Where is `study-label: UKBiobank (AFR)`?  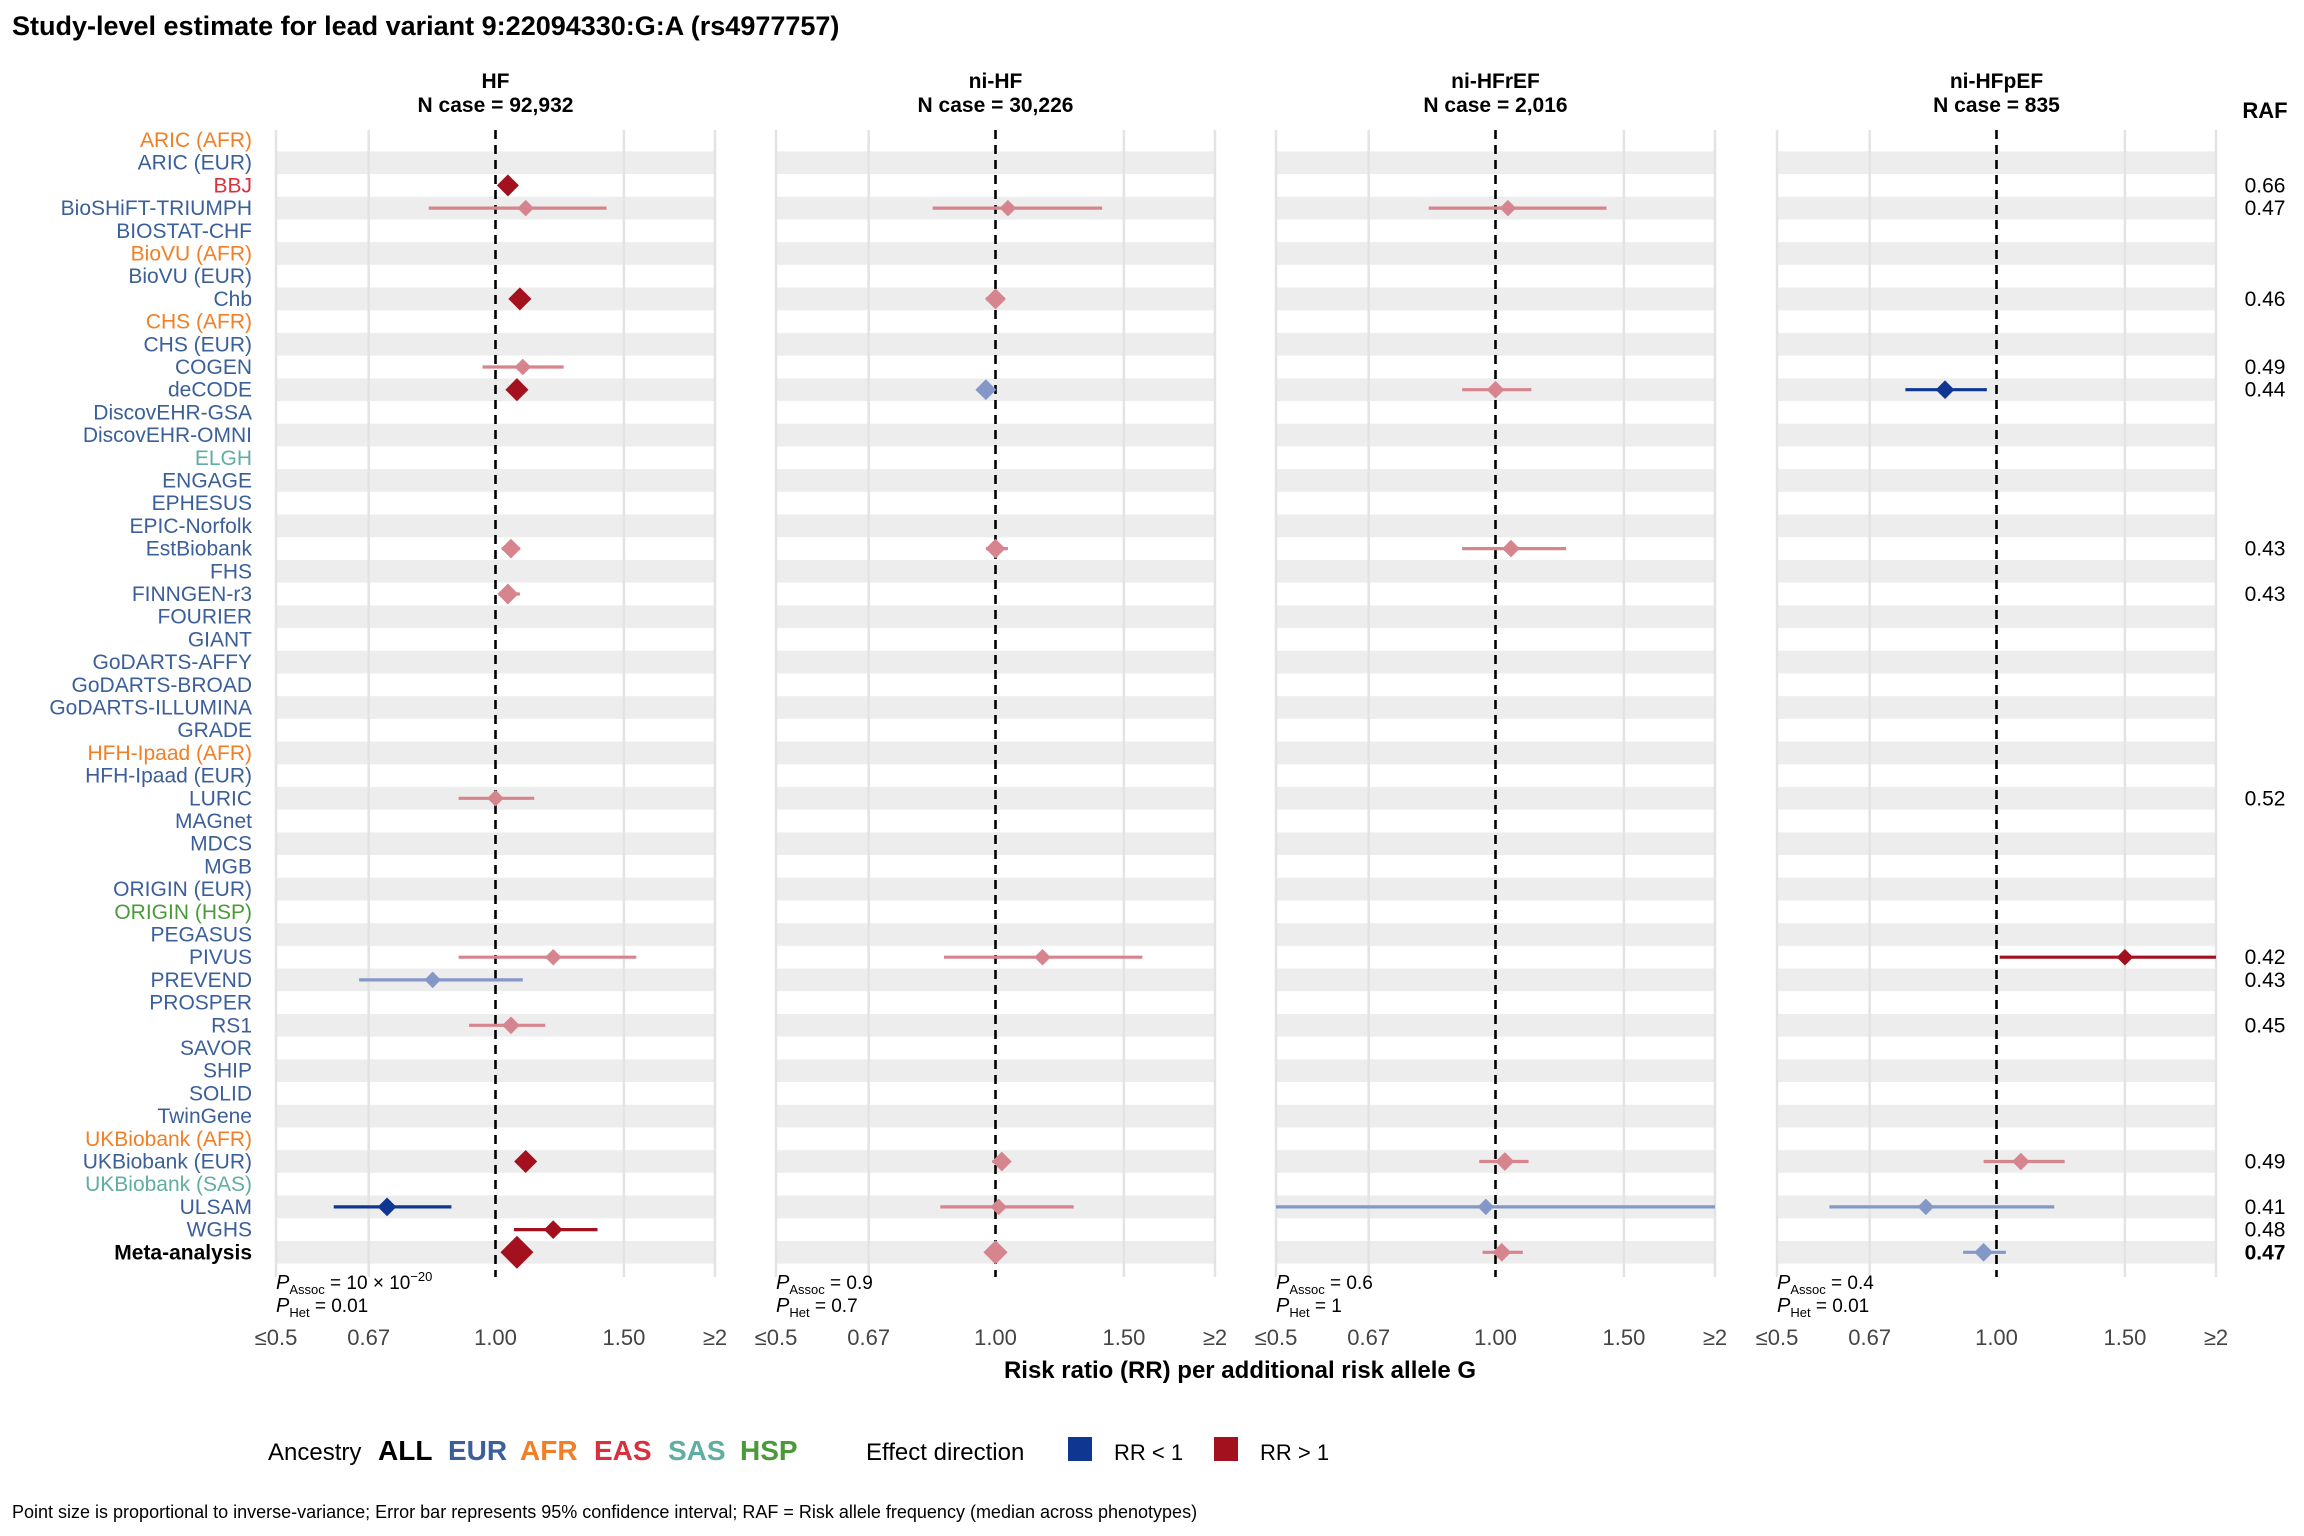
study-label: UKBiobank (AFR) is located at coordinates (168, 1139).